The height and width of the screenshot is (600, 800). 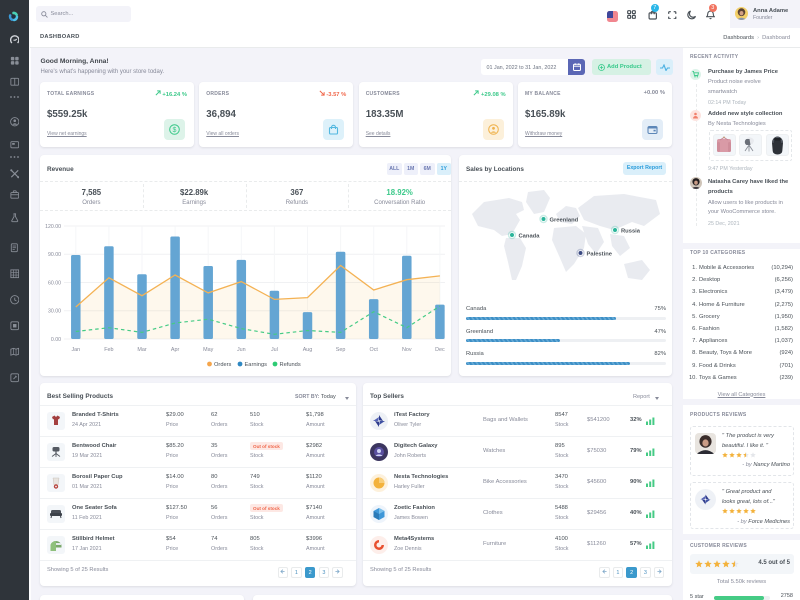 I want to click on svg-text: 30.00, so click(x=54, y=312).